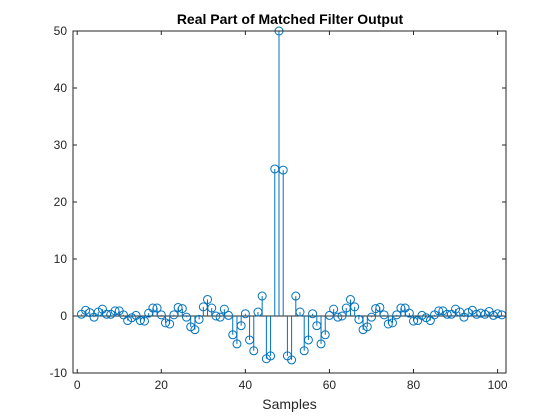 The width and height of the screenshot is (560, 420). Describe the element at coordinates (414, 385) in the screenshot. I see `x-tick-label: 80` at that location.